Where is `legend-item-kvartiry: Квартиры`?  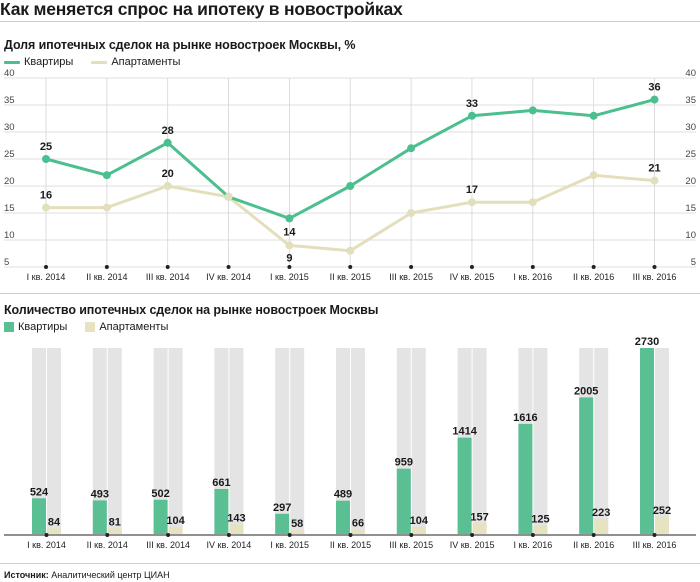 legend-item-kvartiry: Квартиры is located at coordinates (38, 62).